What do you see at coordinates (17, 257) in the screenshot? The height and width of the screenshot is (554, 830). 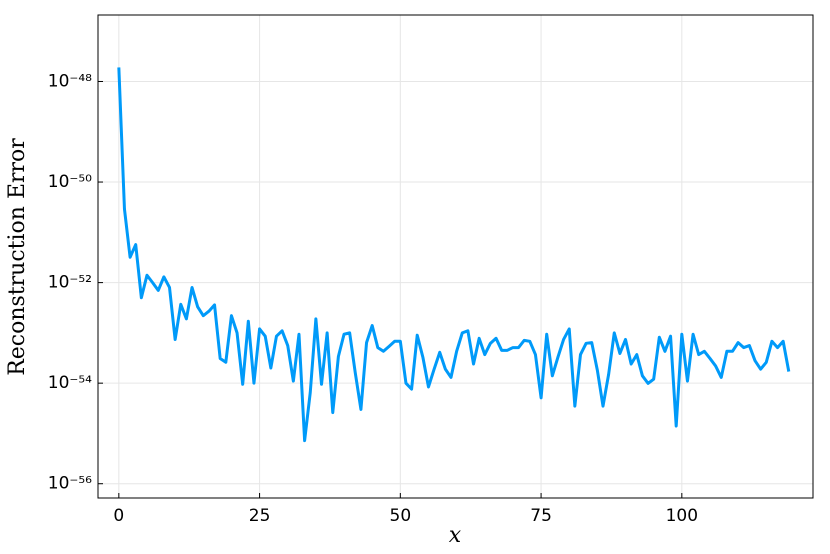 I see `y-axis-label: Reconstruction Error` at bounding box center [17, 257].